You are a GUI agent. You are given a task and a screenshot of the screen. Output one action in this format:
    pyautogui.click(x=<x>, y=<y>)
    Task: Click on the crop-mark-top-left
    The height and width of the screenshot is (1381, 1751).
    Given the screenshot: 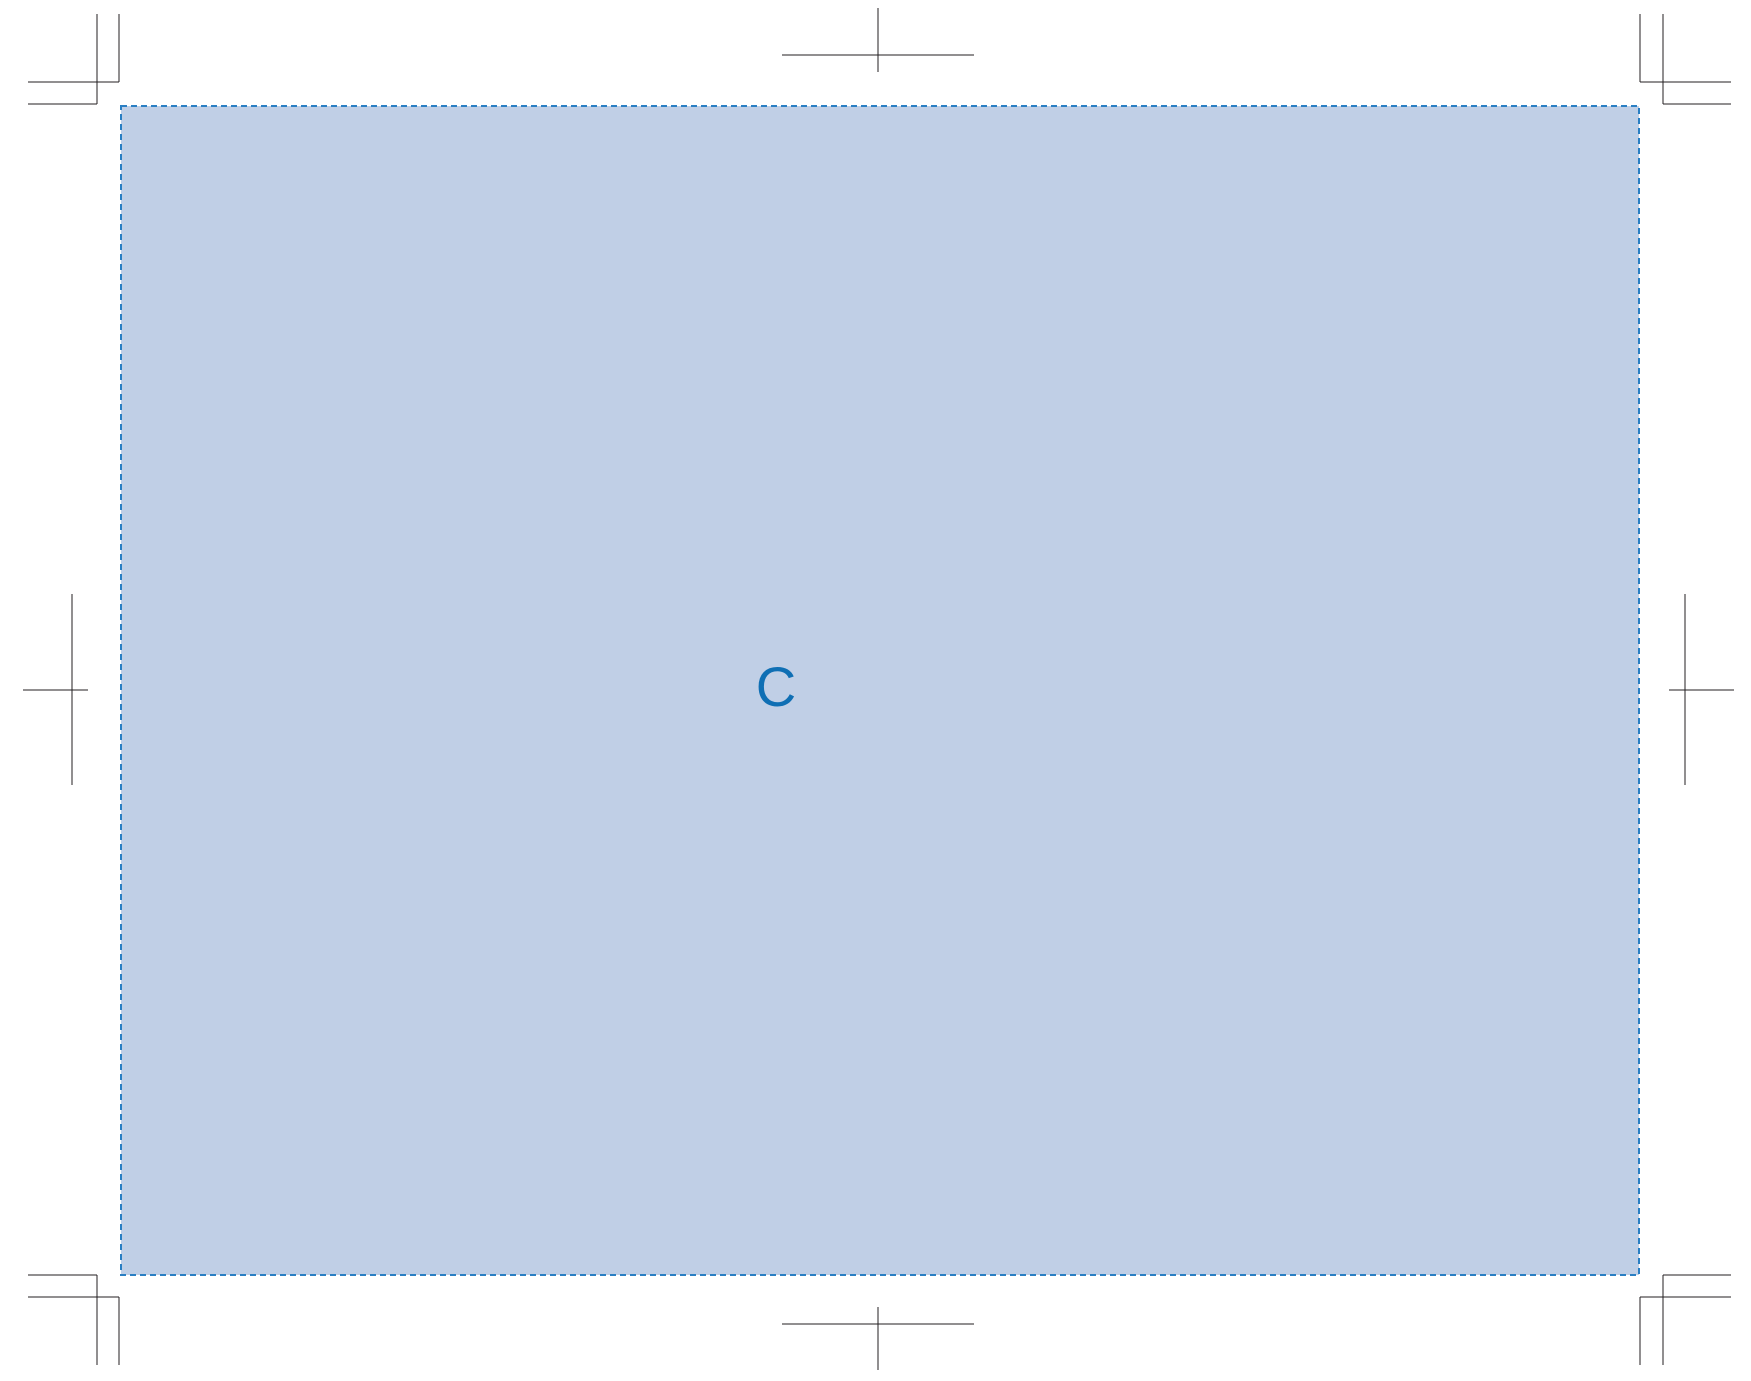 What is the action you would take?
    pyautogui.click(x=74, y=59)
    